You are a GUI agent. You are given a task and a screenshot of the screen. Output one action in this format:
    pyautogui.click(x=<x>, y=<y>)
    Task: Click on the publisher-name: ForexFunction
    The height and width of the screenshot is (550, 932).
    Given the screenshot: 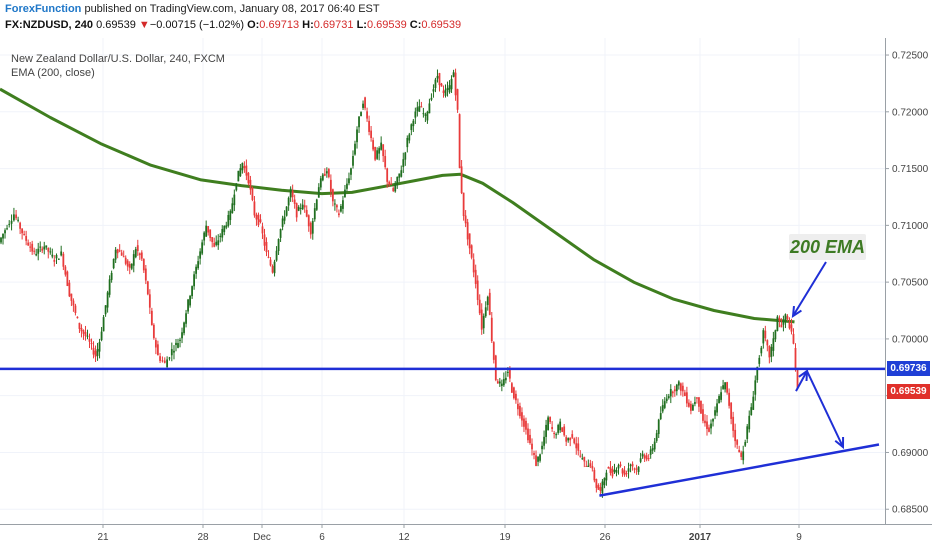 What is the action you would take?
    pyautogui.click(x=43, y=9)
    